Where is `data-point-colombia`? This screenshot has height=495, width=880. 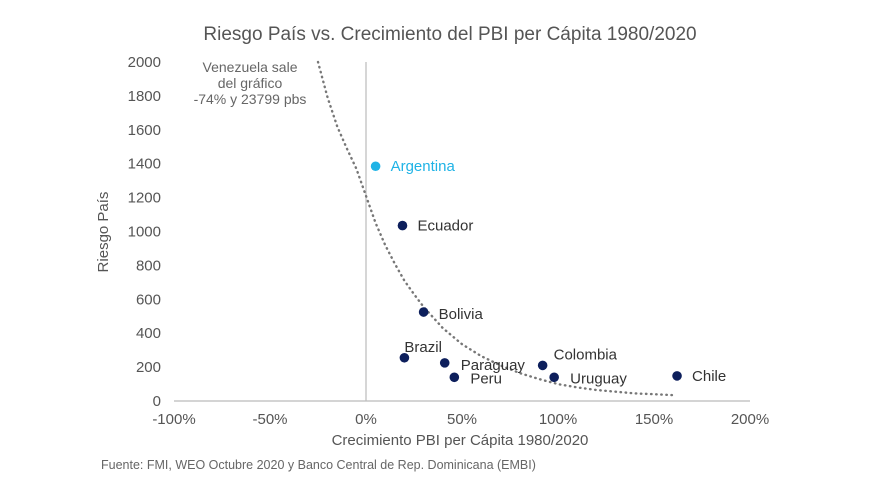
data-point-colombia is located at coordinates (542, 365).